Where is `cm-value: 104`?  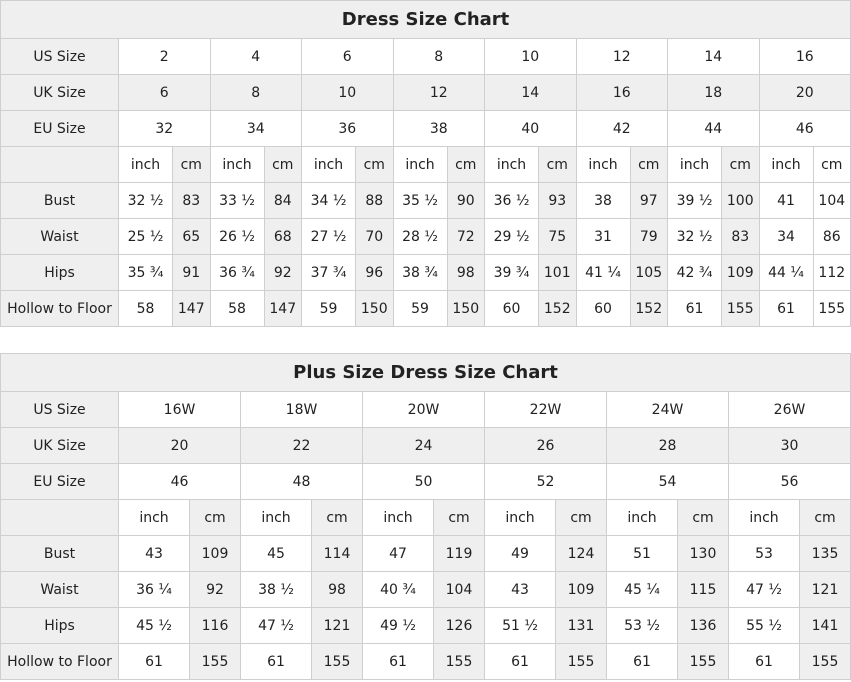 cm-value: 104 is located at coordinates (831, 200).